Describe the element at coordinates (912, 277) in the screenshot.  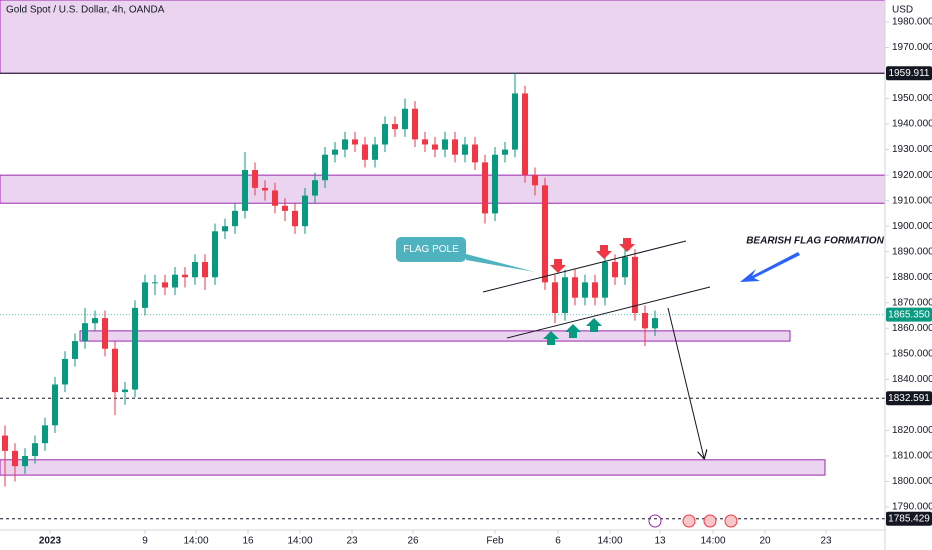
I see `y-tick-label: 1880.000` at that location.